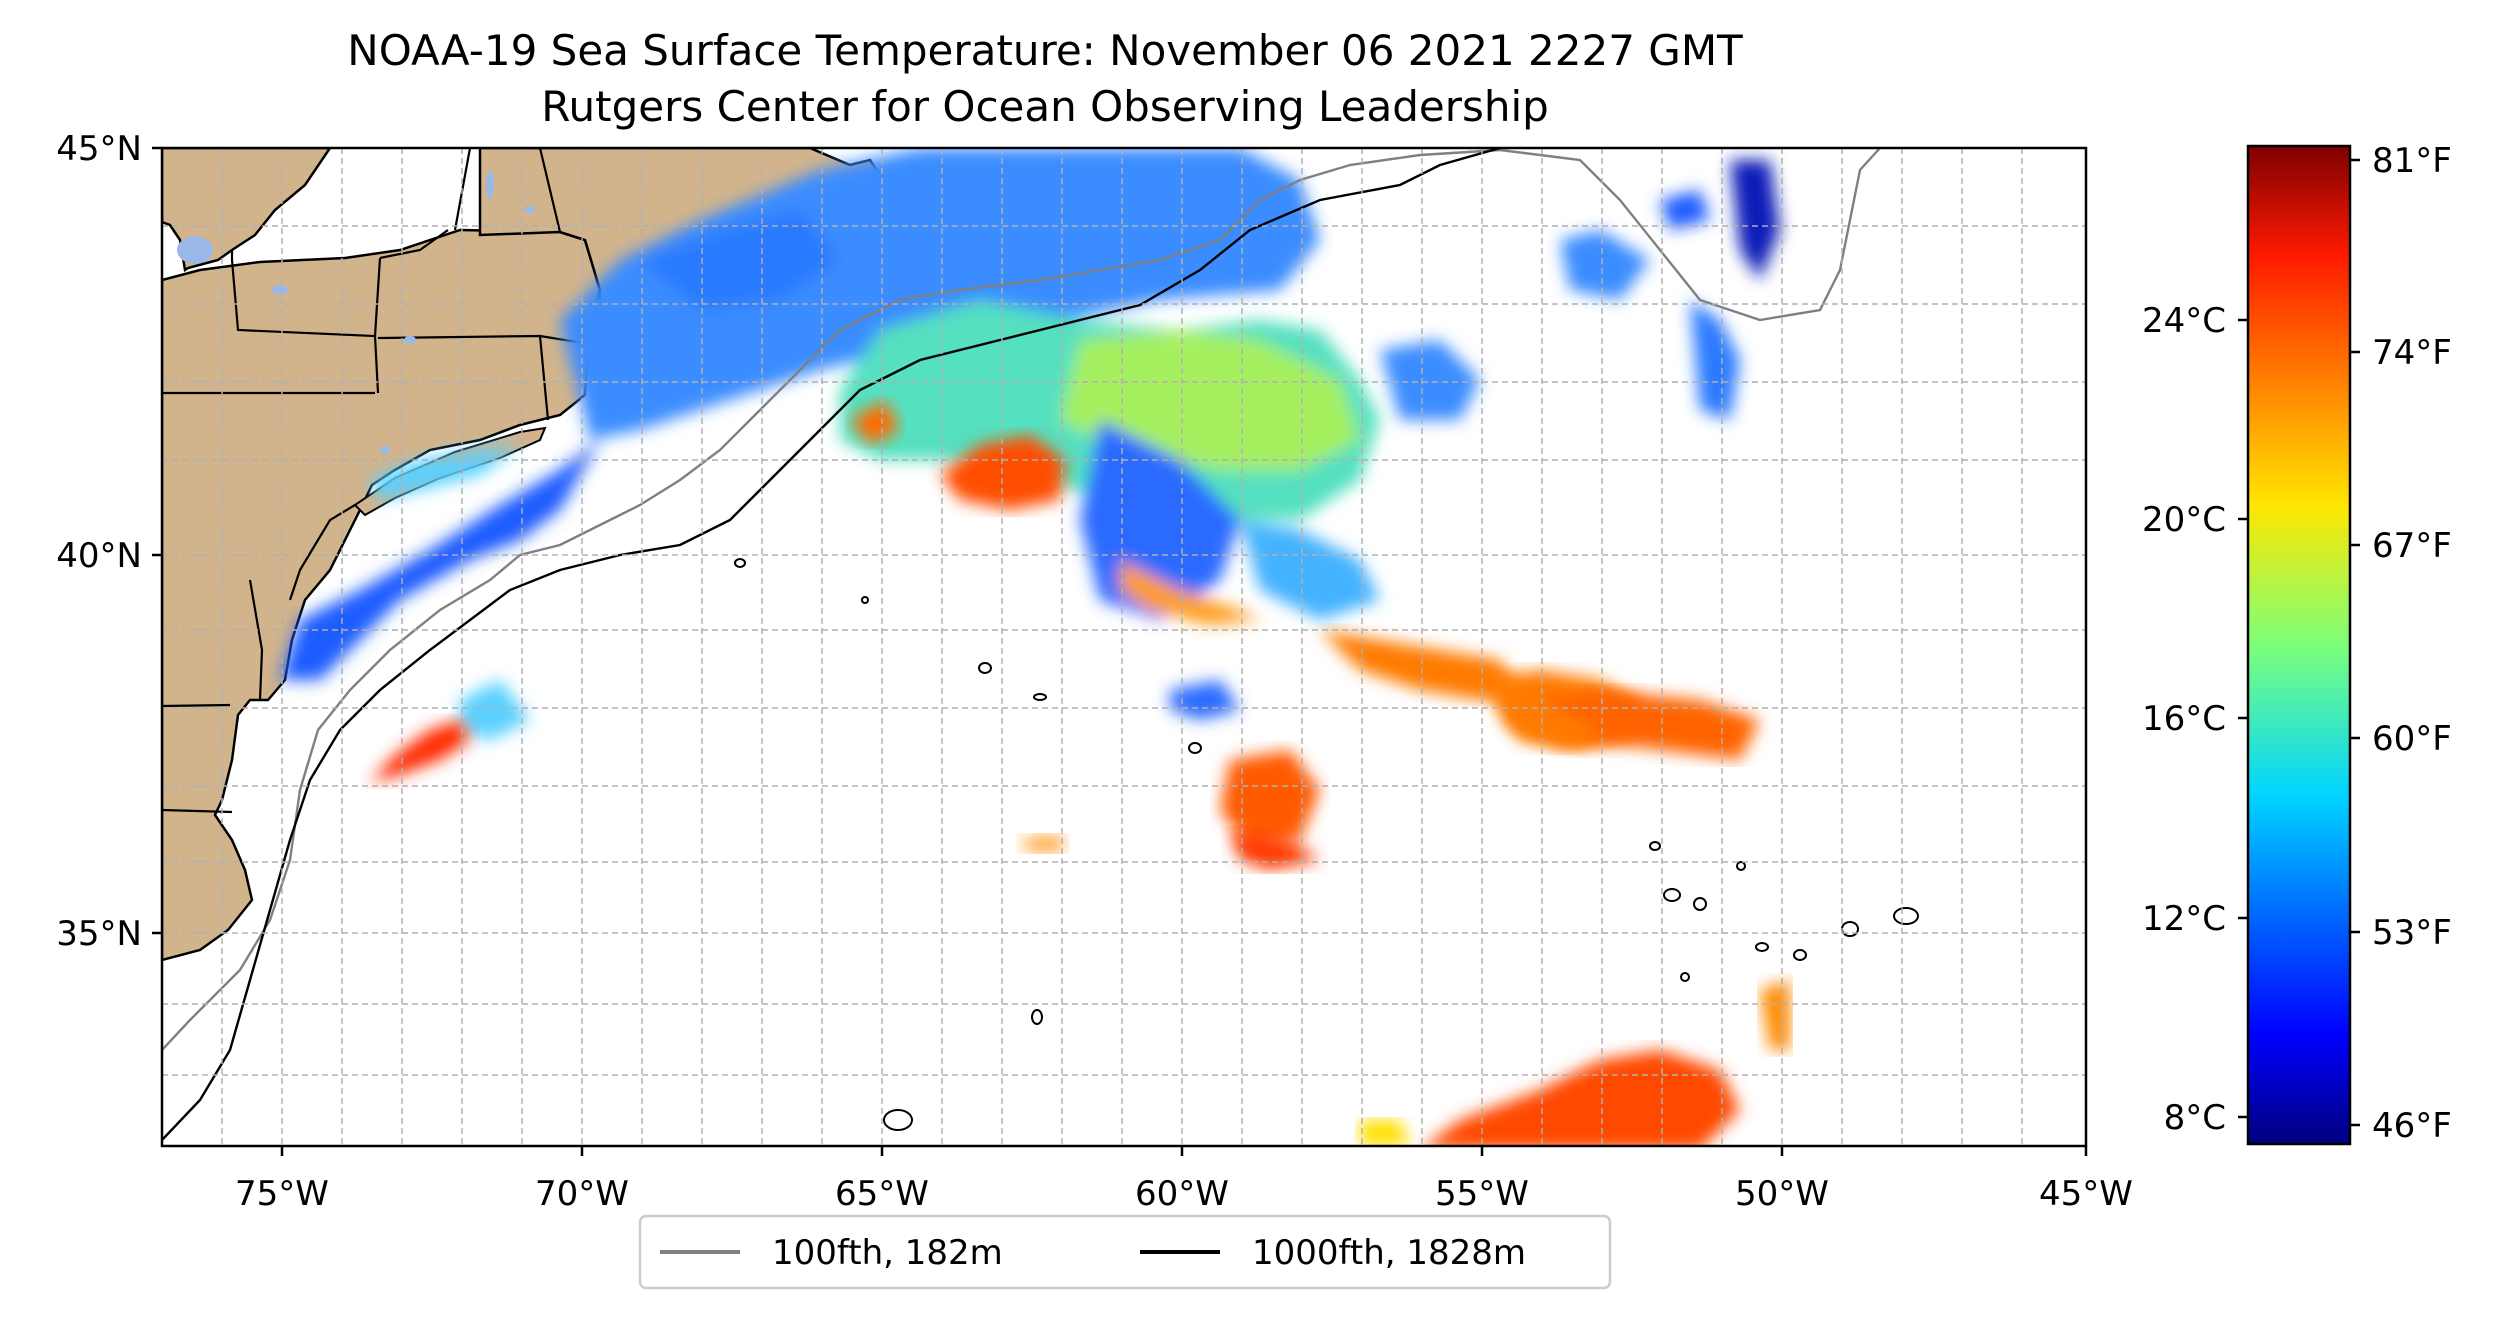  Describe the element at coordinates (2412, 161) in the screenshot. I see `colorbar-fahrenheit-label: 81°F` at that location.